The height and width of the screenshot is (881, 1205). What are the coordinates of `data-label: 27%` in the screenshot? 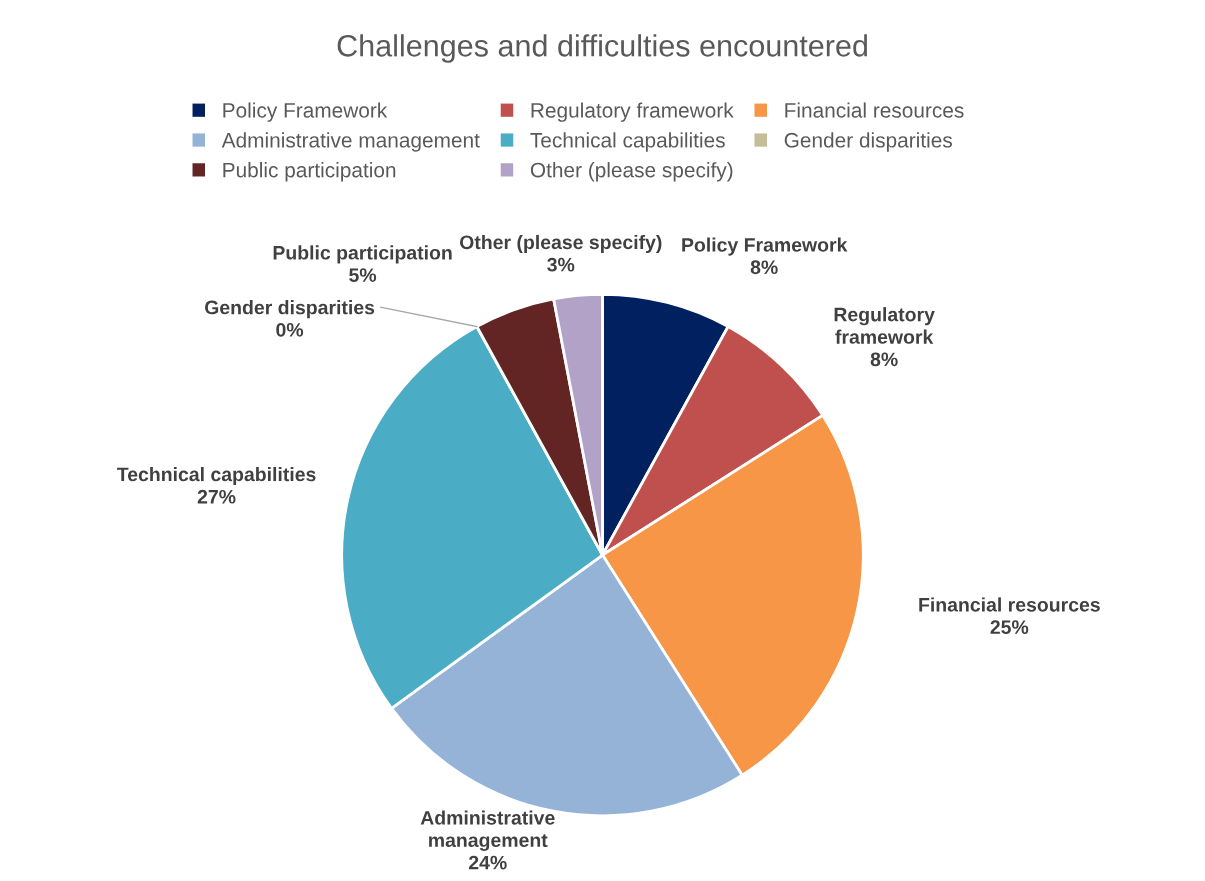 It's located at (216, 496).